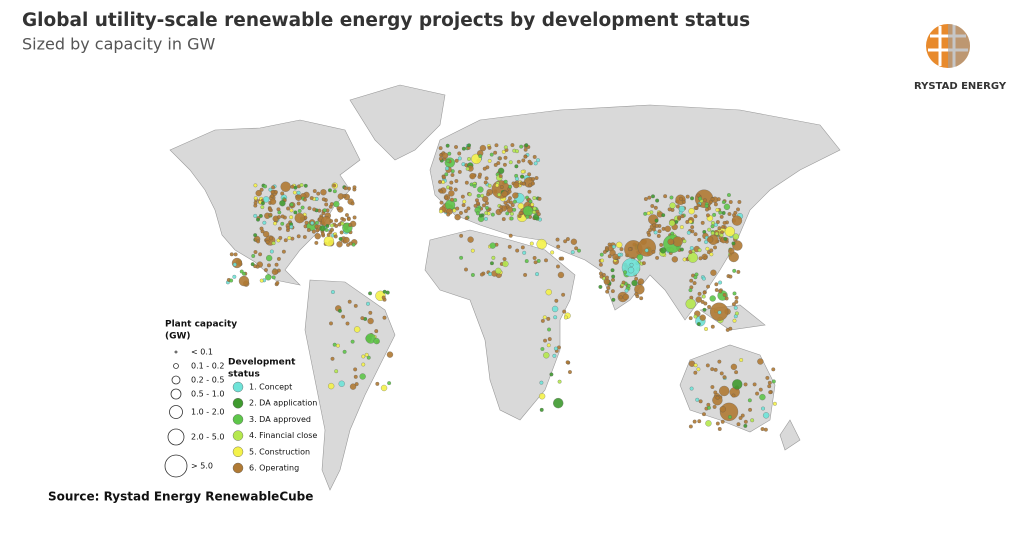 Image resolution: width=1024 pixels, height=540 pixels. I want to click on logo-text: RYSTAD ENERGY, so click(960, 86).